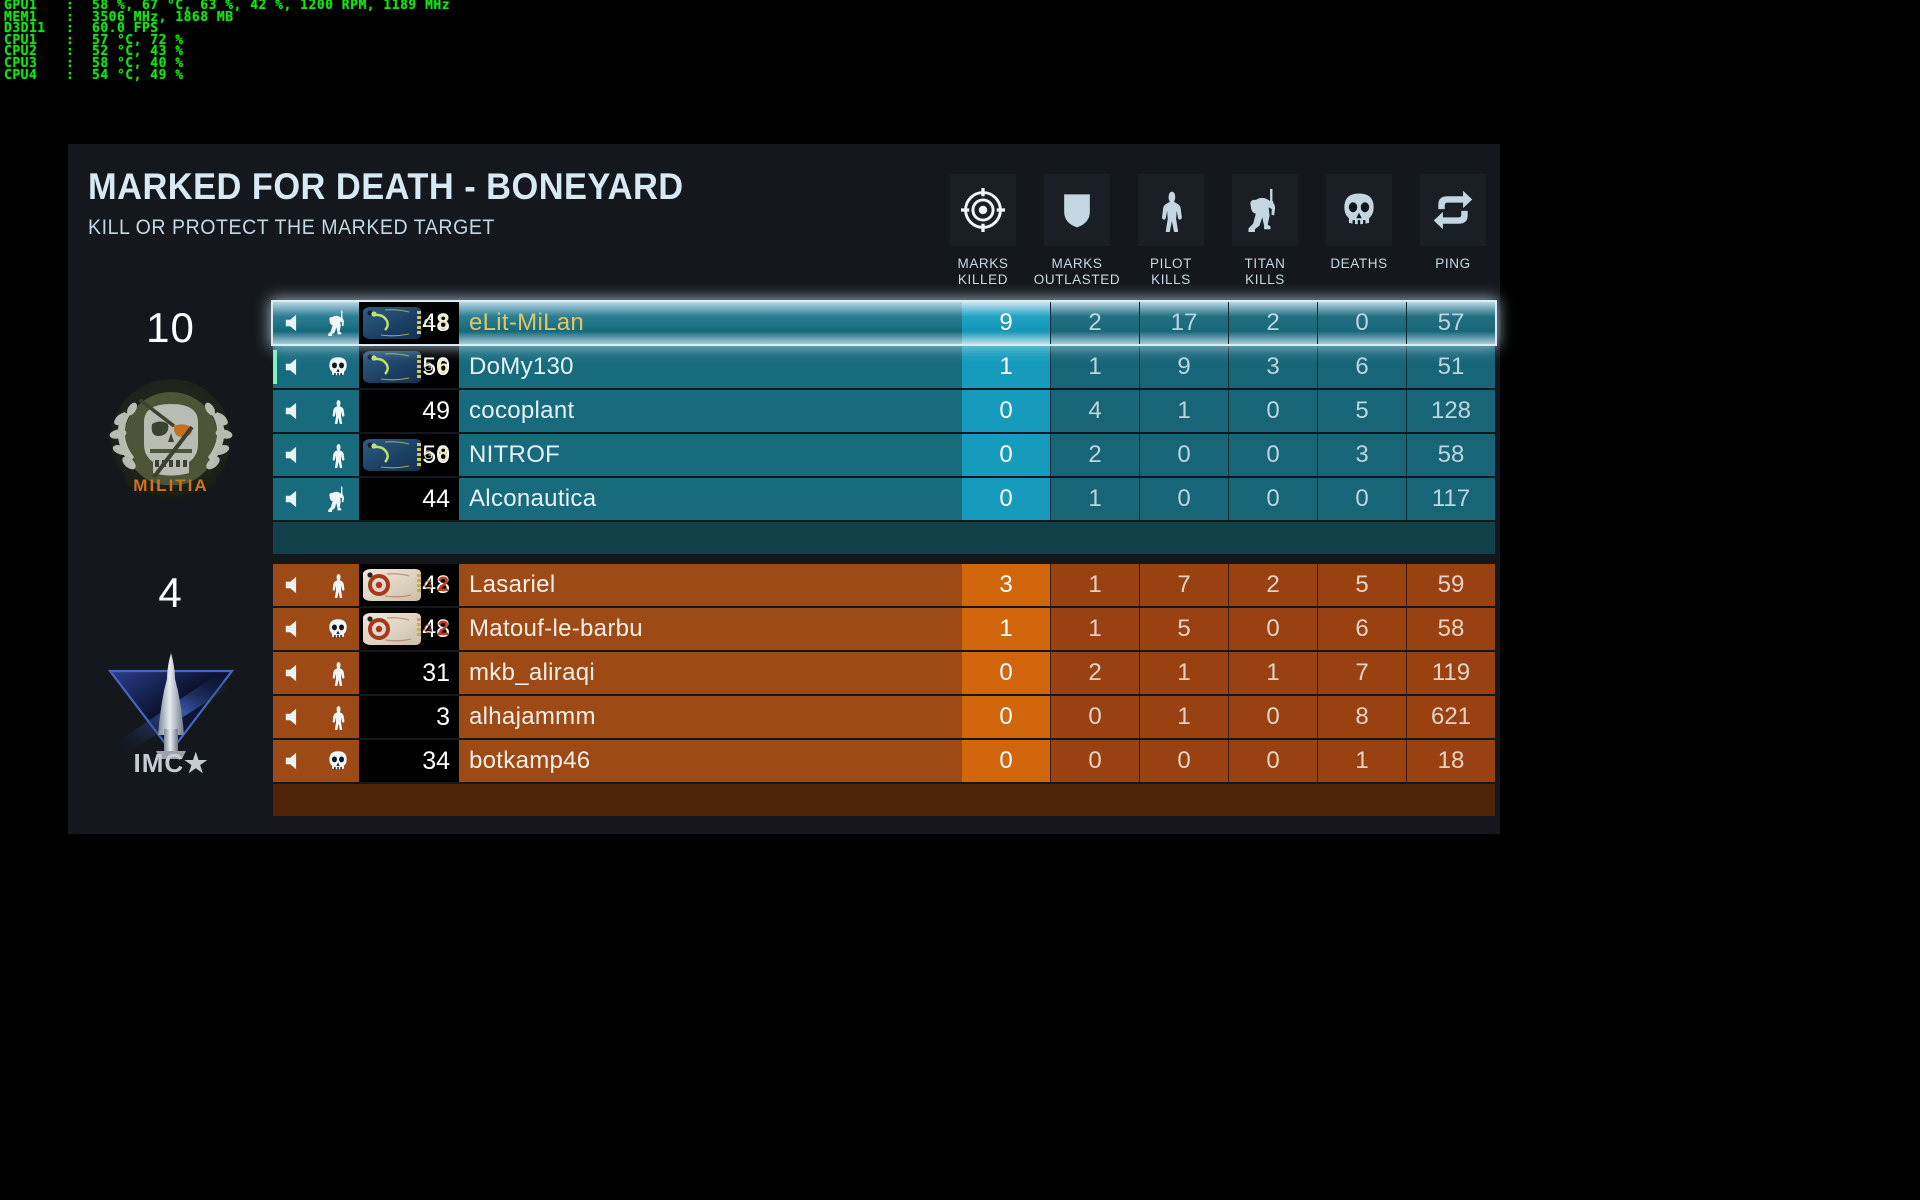  What do you see at coordinates (710, 499) in the screenshot?
I see `player-name-cell: Alconautica` at bounding box center [710, 499].